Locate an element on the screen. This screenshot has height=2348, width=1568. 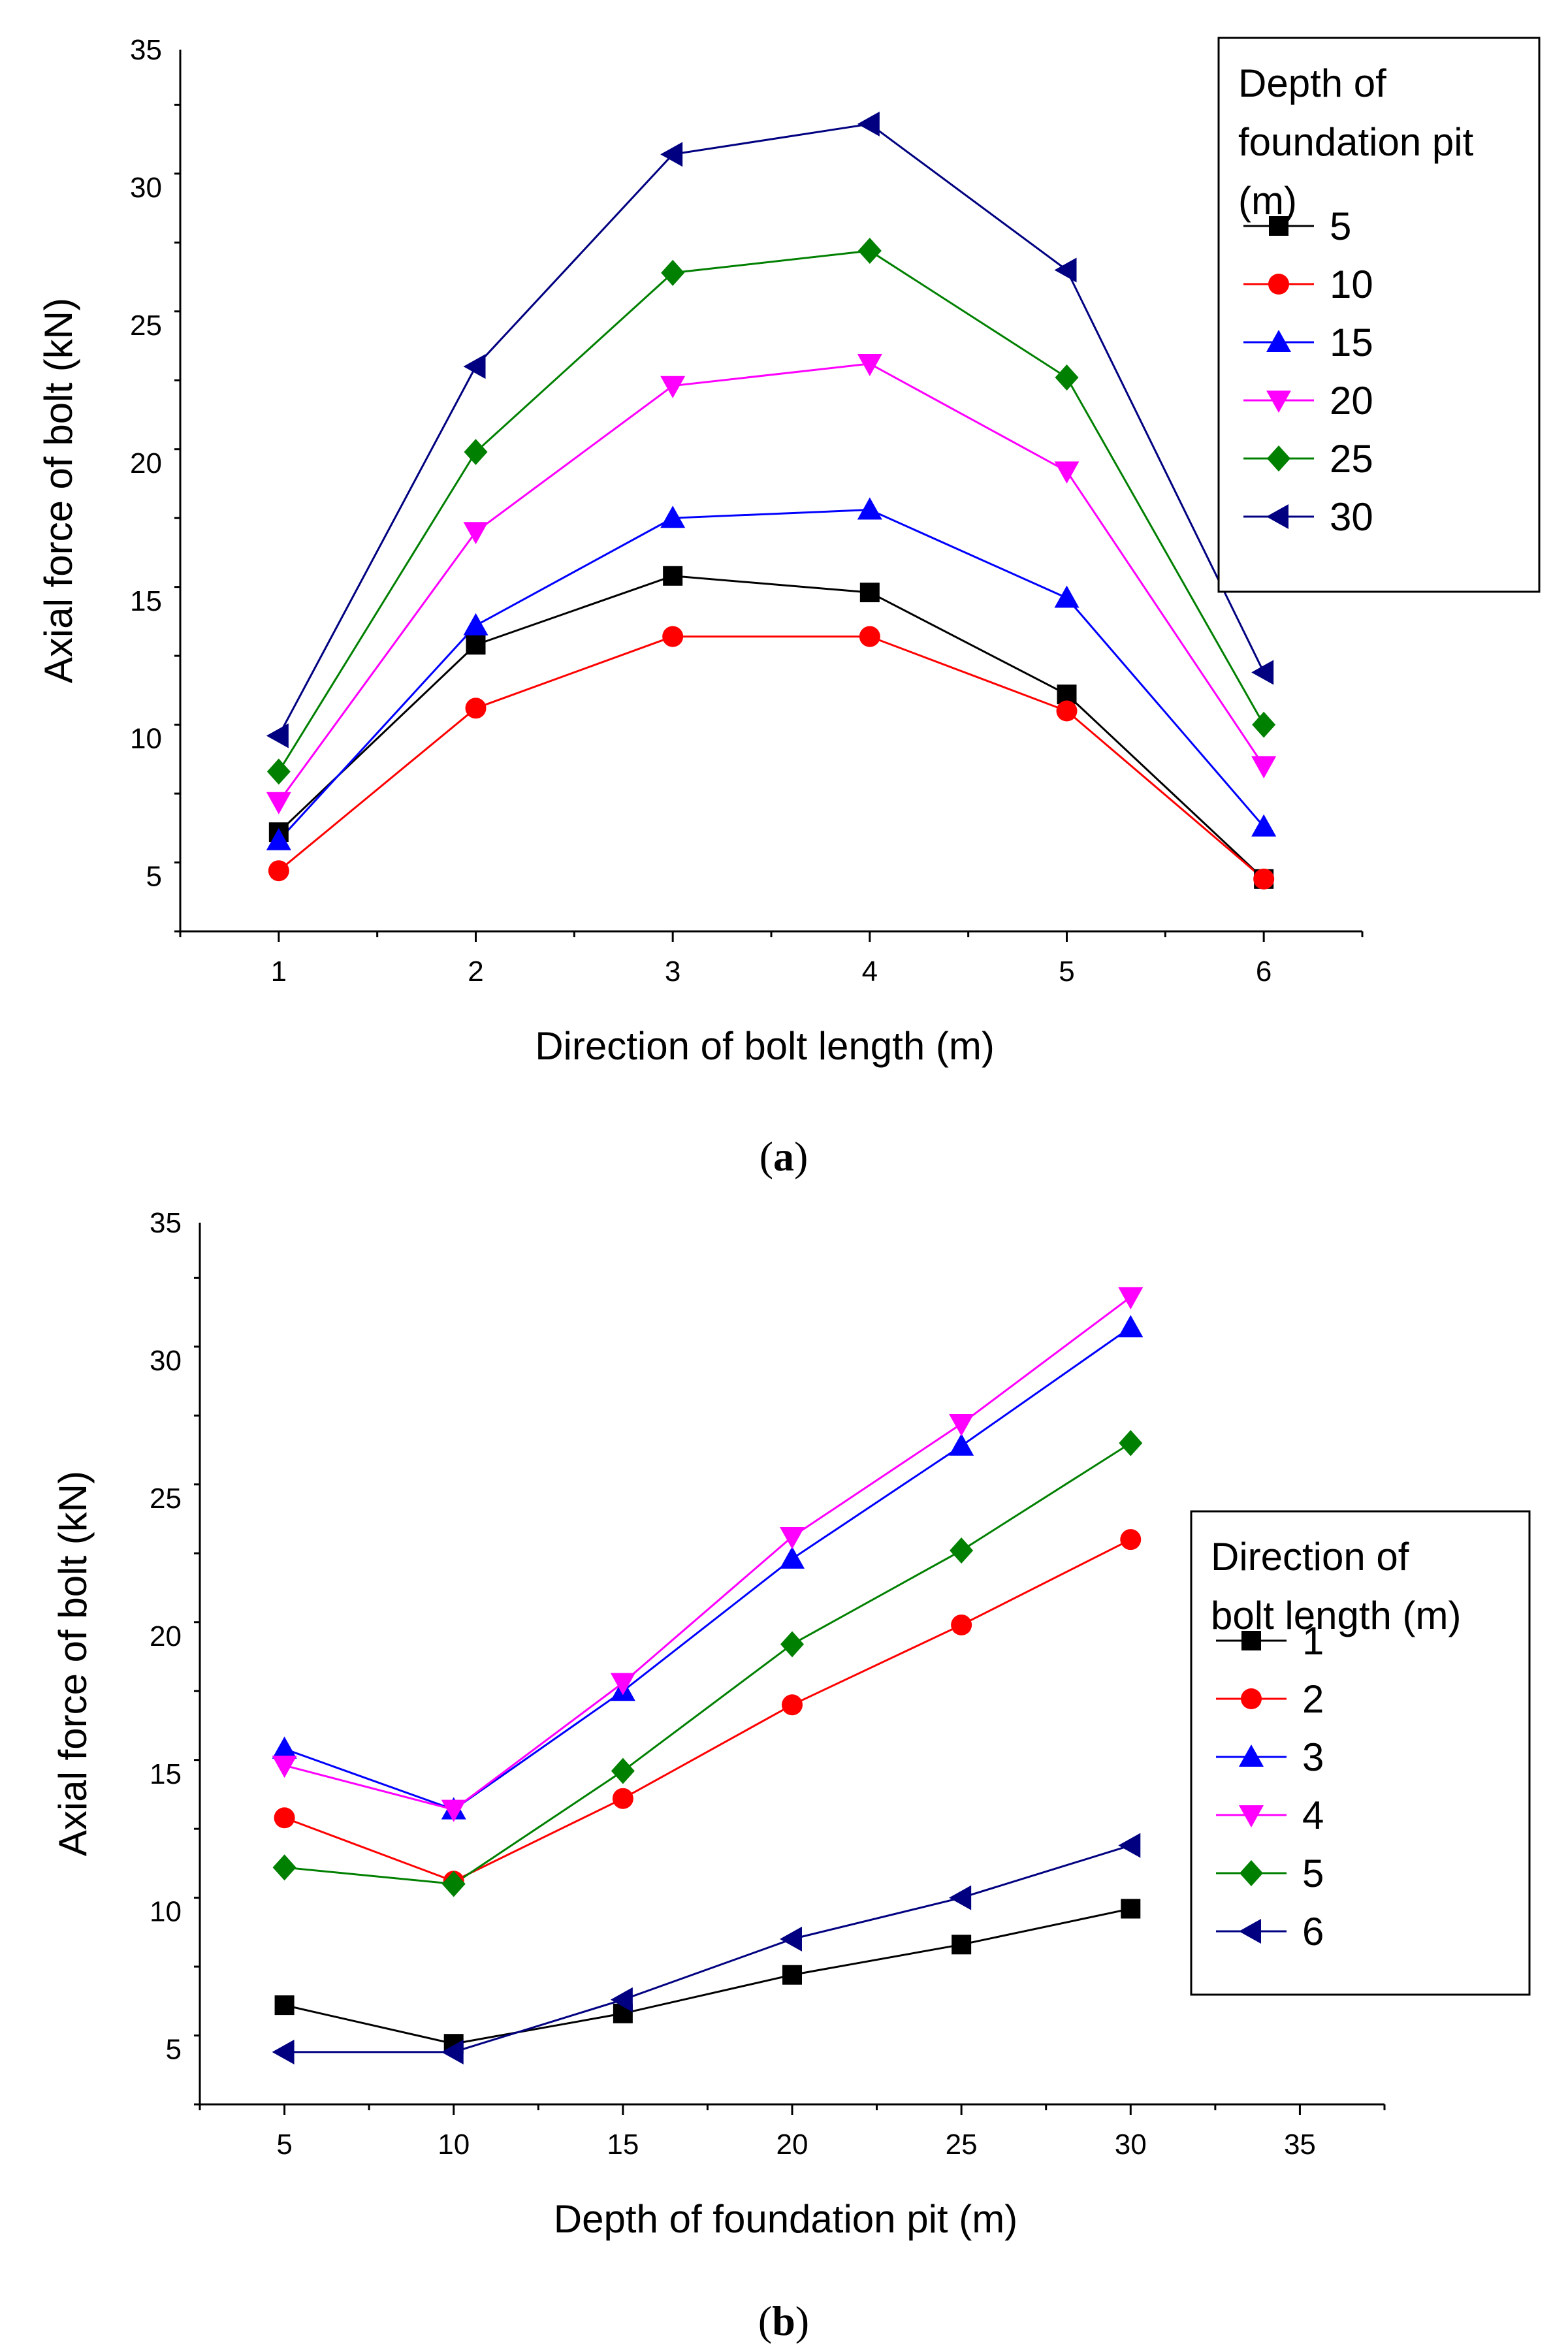
chart-a-legend-entry-30: 30 is located at coordinates (1351, 517).